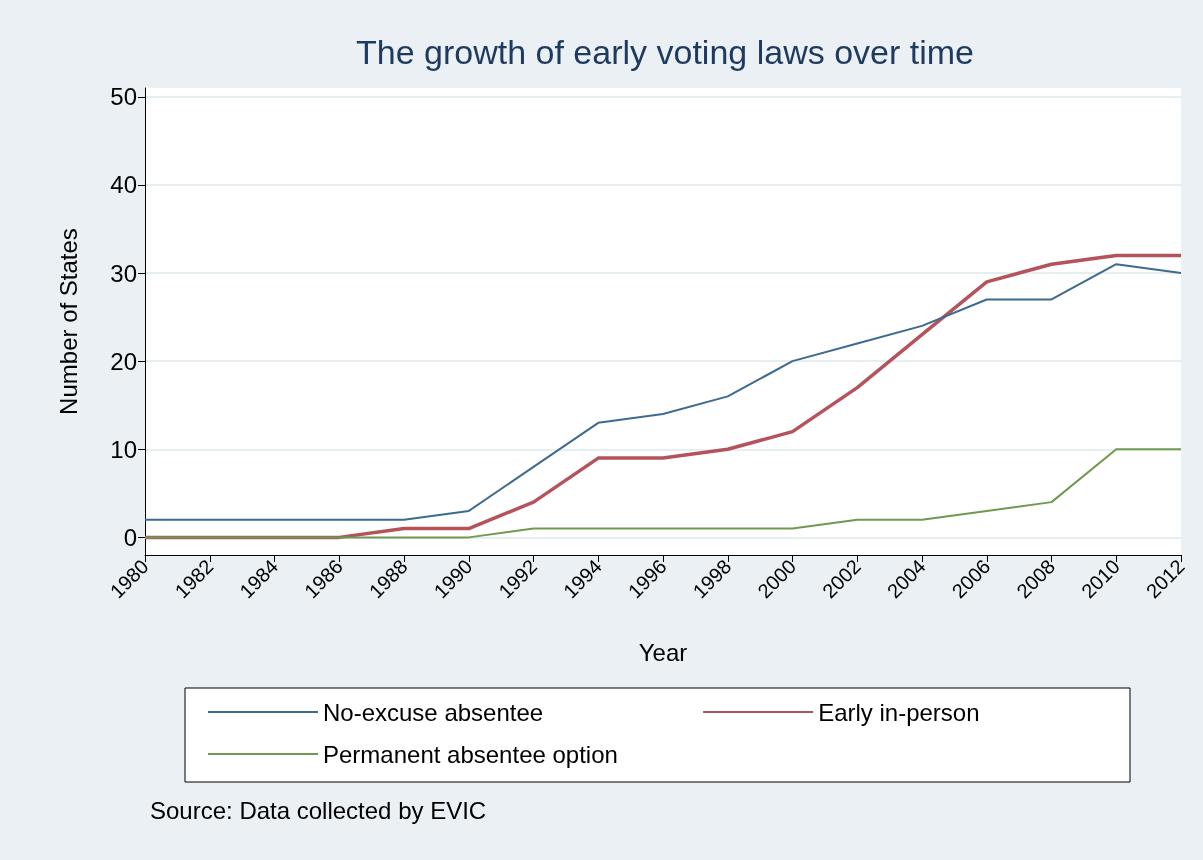 The width and height of the screenshot is (1203, 860). What do you see at coordinates (663, 652) in the screenshot?
I see `x-axis-title: Year` at bounding box center [663, 652].